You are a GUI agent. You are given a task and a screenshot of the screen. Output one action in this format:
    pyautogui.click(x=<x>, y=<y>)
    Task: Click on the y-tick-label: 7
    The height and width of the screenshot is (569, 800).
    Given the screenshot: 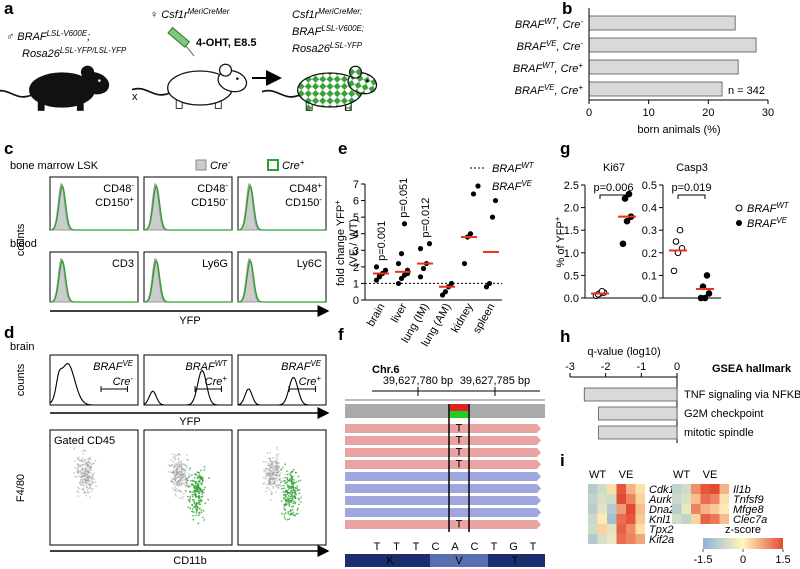 What is the action you would take?
    pyautogui.click(x=356, y=185)
    